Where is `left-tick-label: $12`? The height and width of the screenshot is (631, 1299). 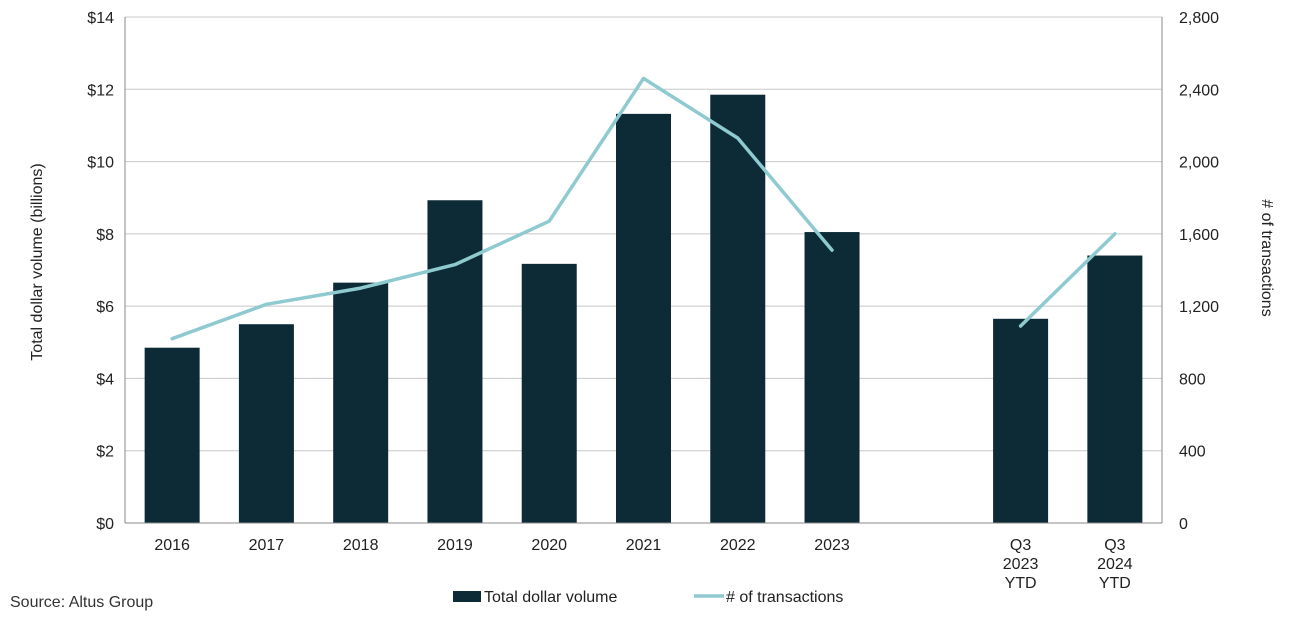 left-tick-label: $12 is located at coordinates (100, 90).